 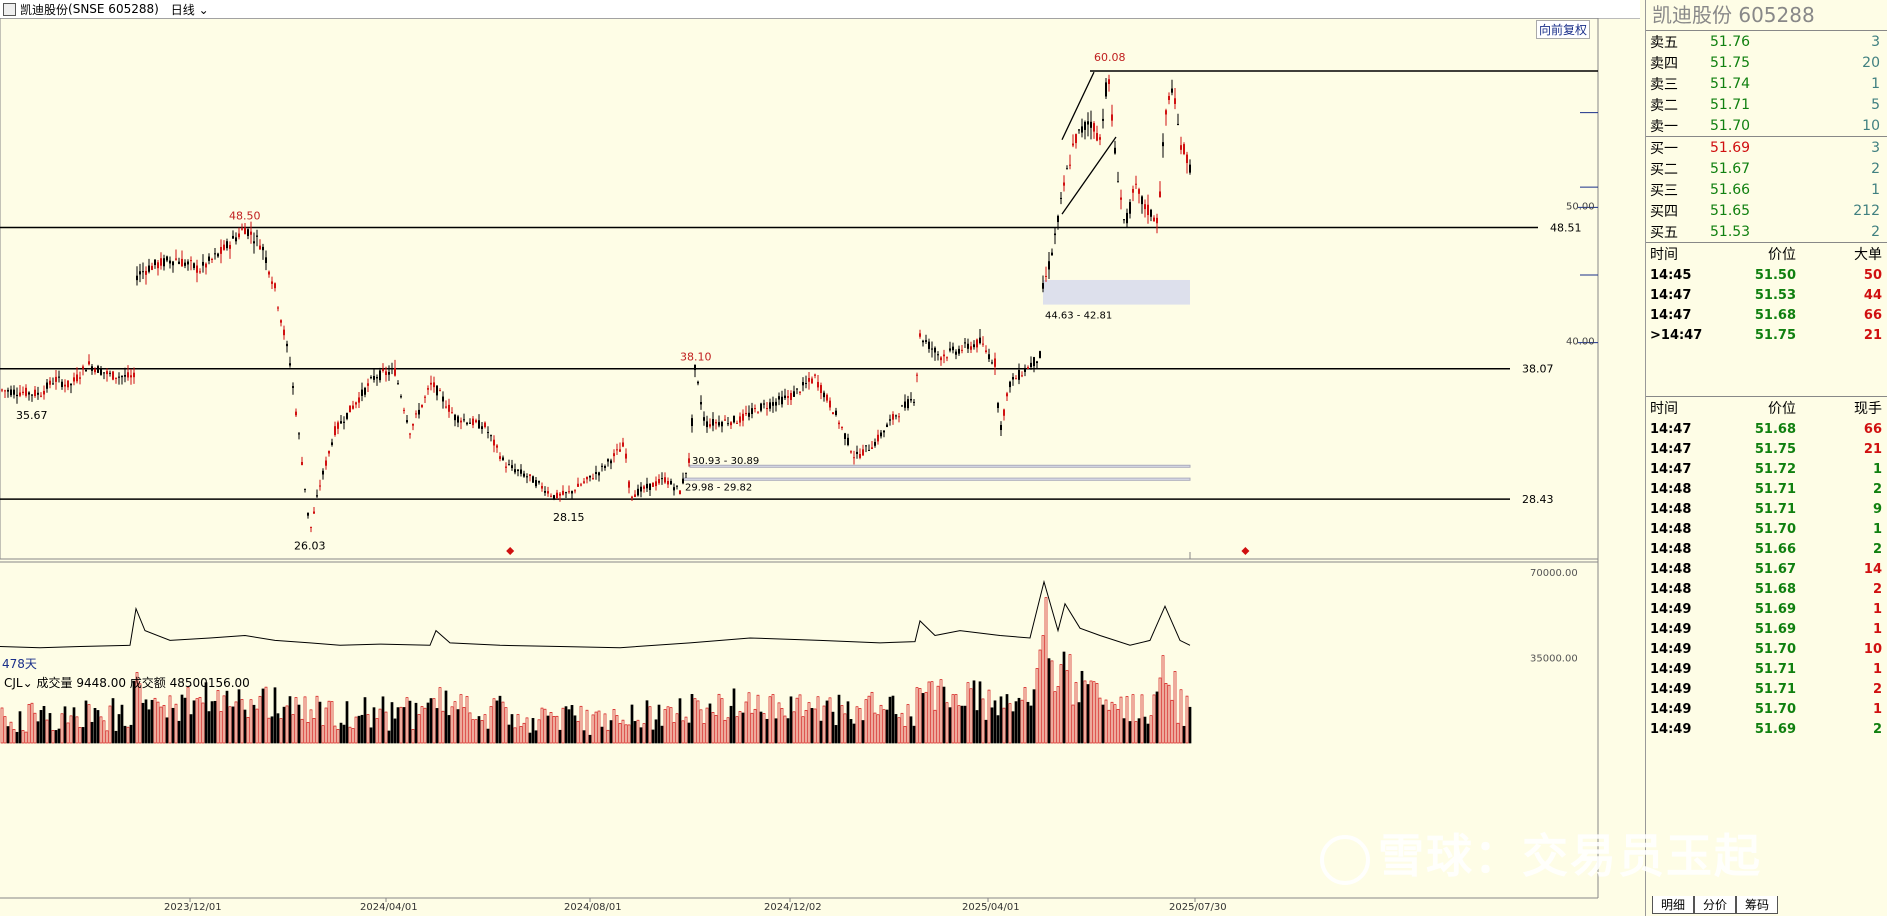 What do you see at coordinates (1766, 669) in the screenshot?
I see `tick-row: 14:49 51.71 1` at bounding box center [1766, 669].